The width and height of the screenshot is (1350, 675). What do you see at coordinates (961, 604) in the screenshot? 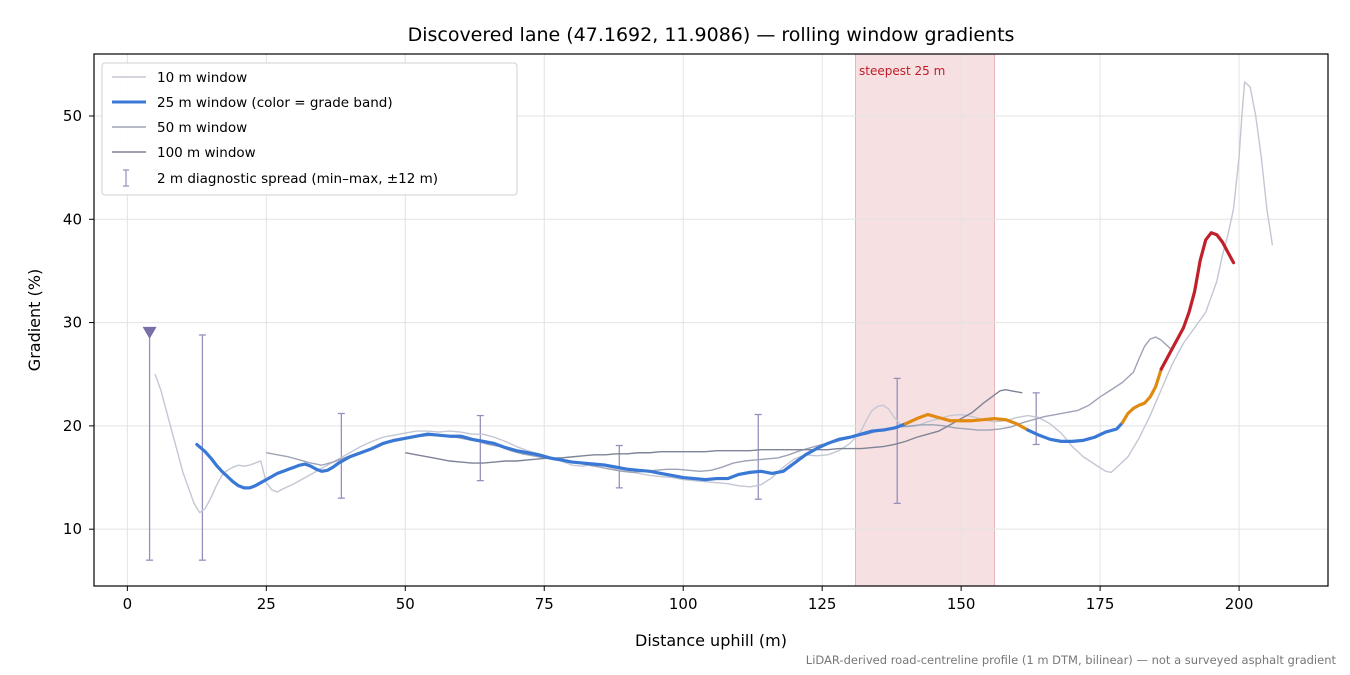
I see `x-tick-label: 150` at bounding box center [961, 604].